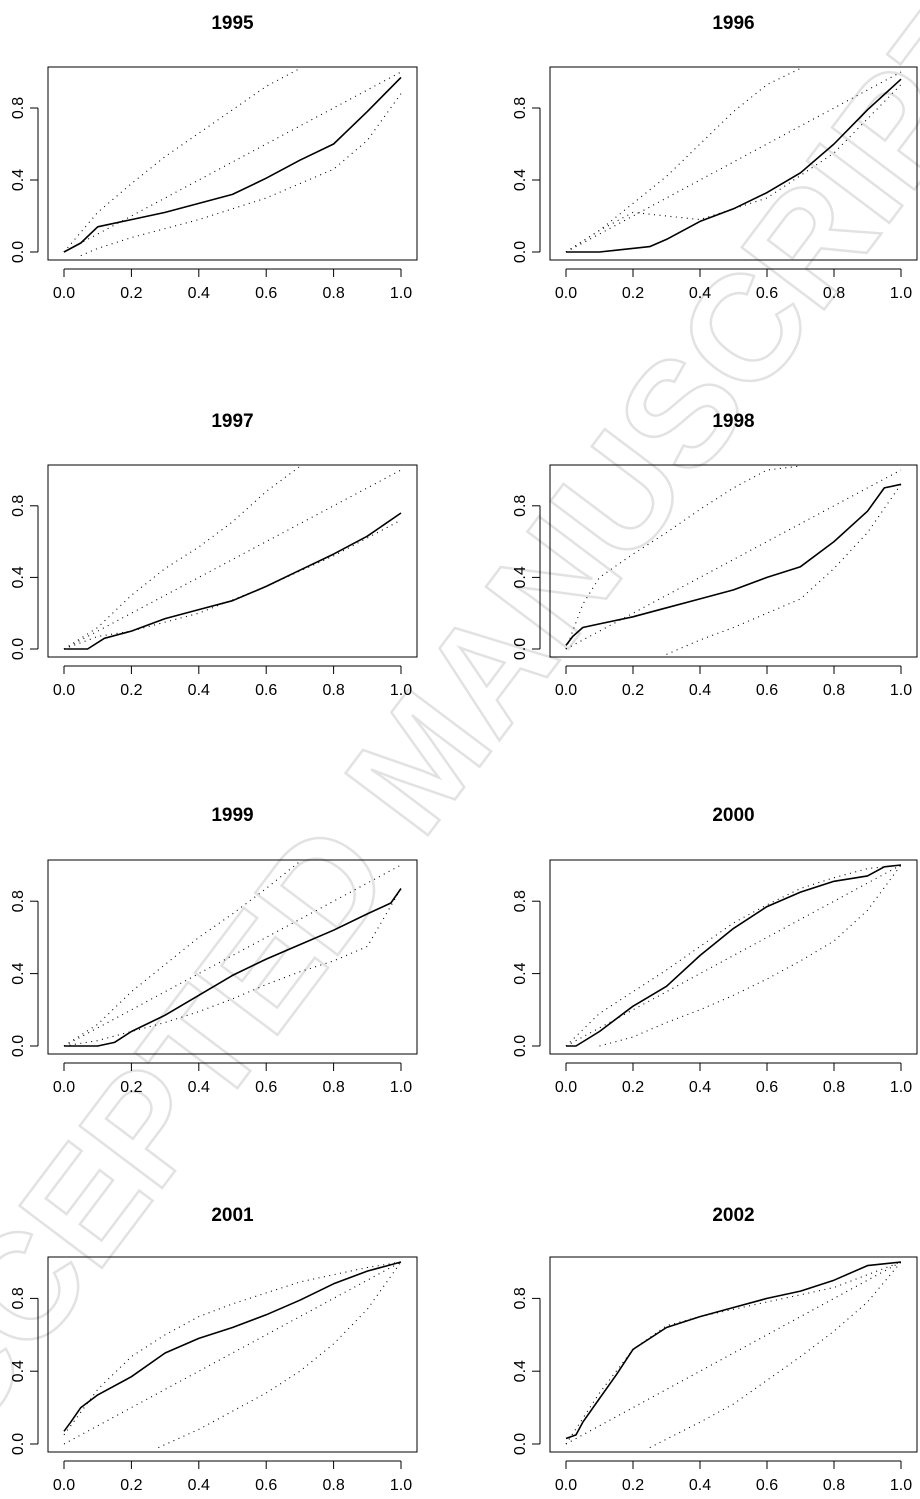  Describe the element at coordinates (733, 23) in the screenshot. I see `chart-title: 1996` at that location.